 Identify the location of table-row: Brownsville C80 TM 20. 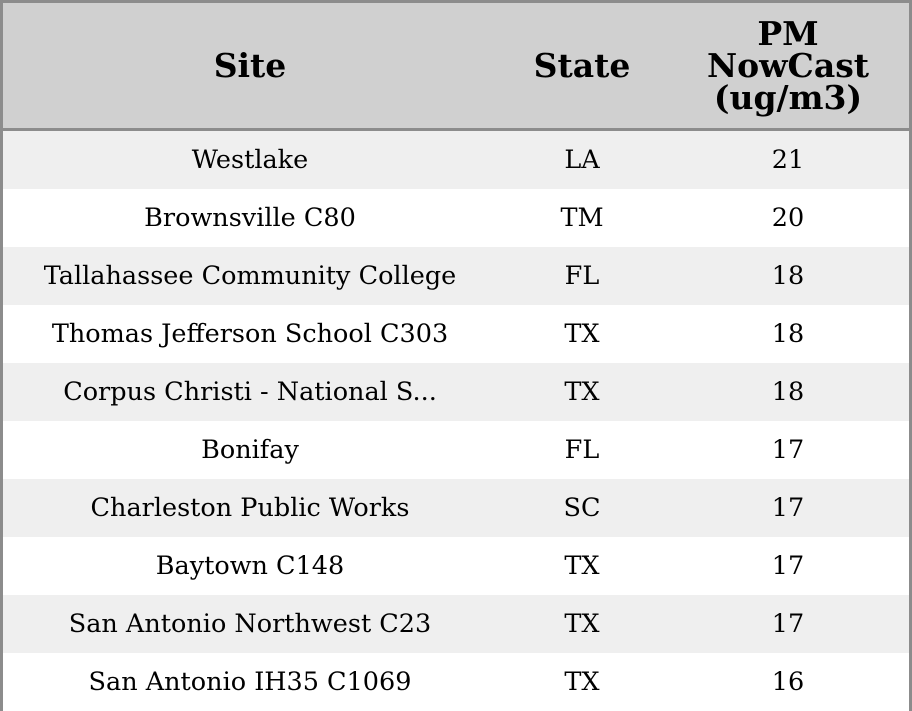
(456, 218).